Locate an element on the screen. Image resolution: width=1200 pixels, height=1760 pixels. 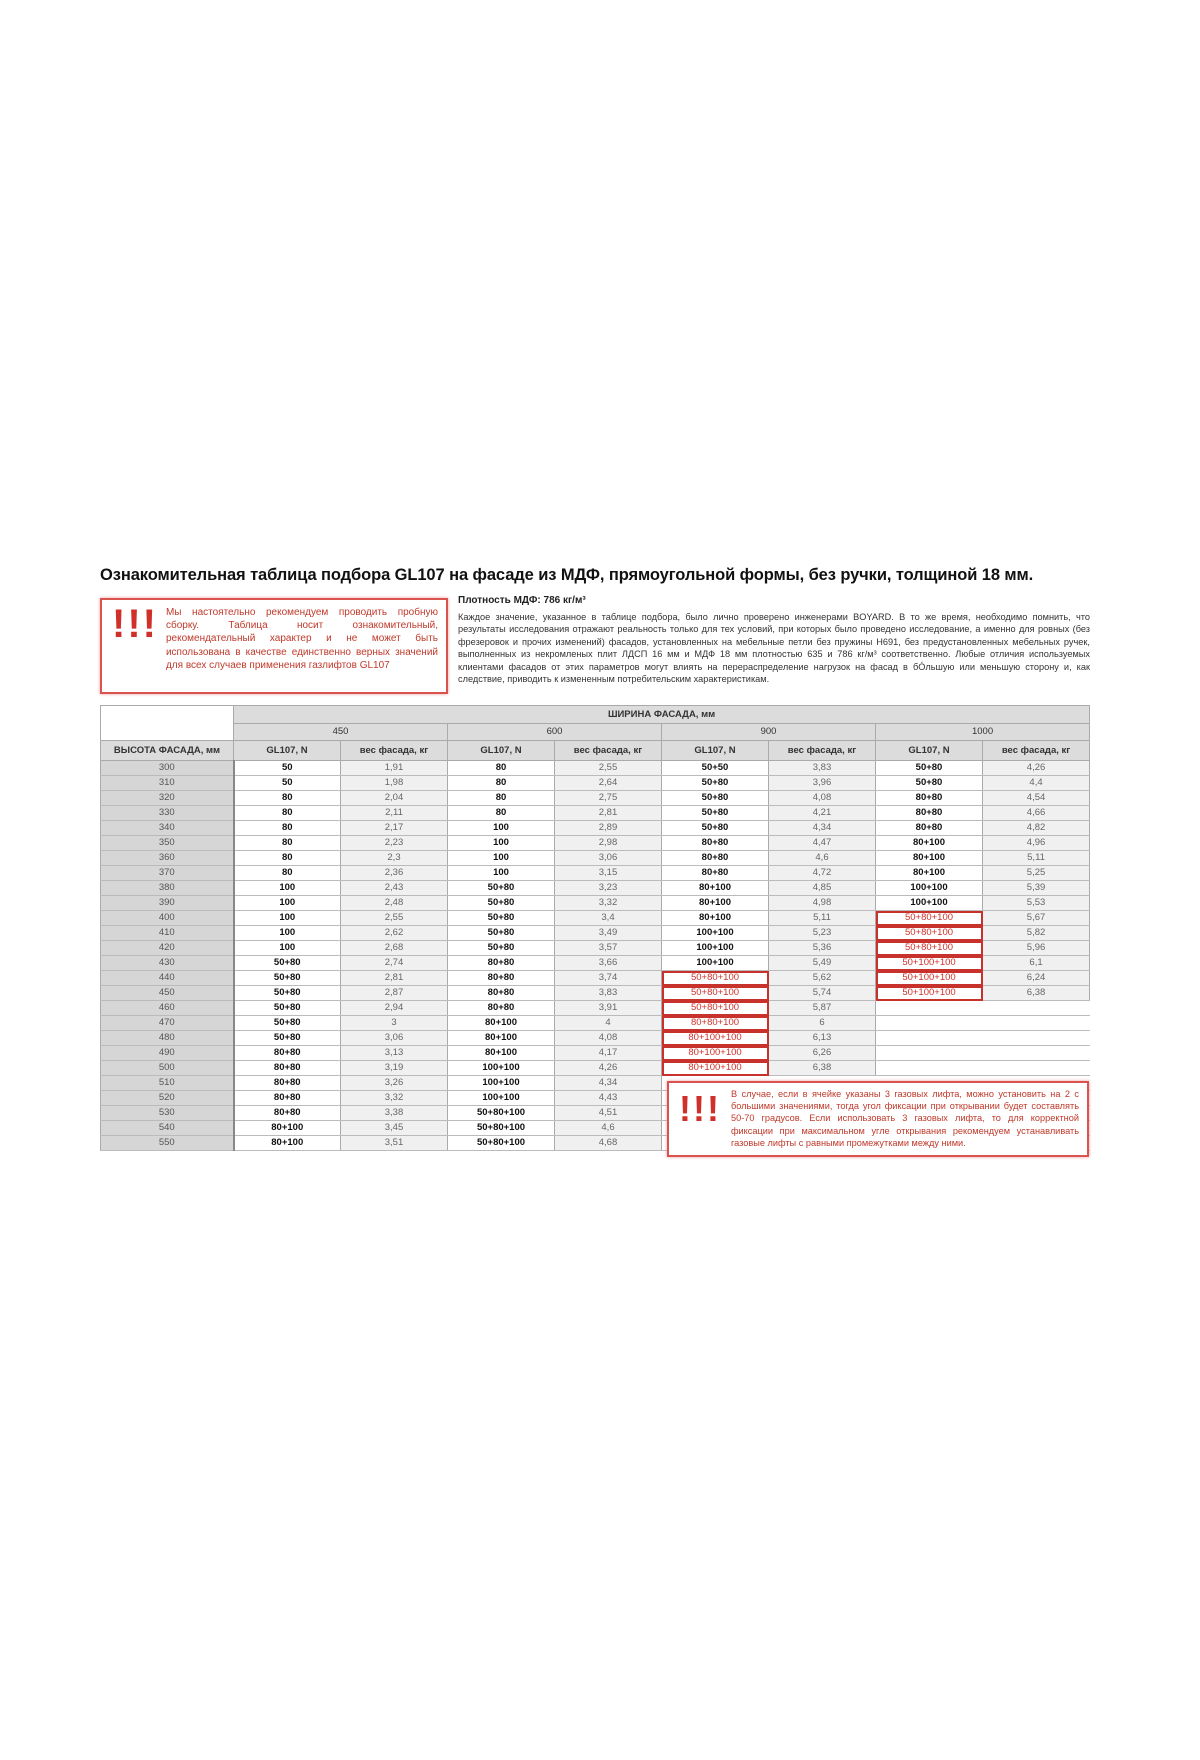
weight-cell: 3,74 is located at coordinates (608, 978).